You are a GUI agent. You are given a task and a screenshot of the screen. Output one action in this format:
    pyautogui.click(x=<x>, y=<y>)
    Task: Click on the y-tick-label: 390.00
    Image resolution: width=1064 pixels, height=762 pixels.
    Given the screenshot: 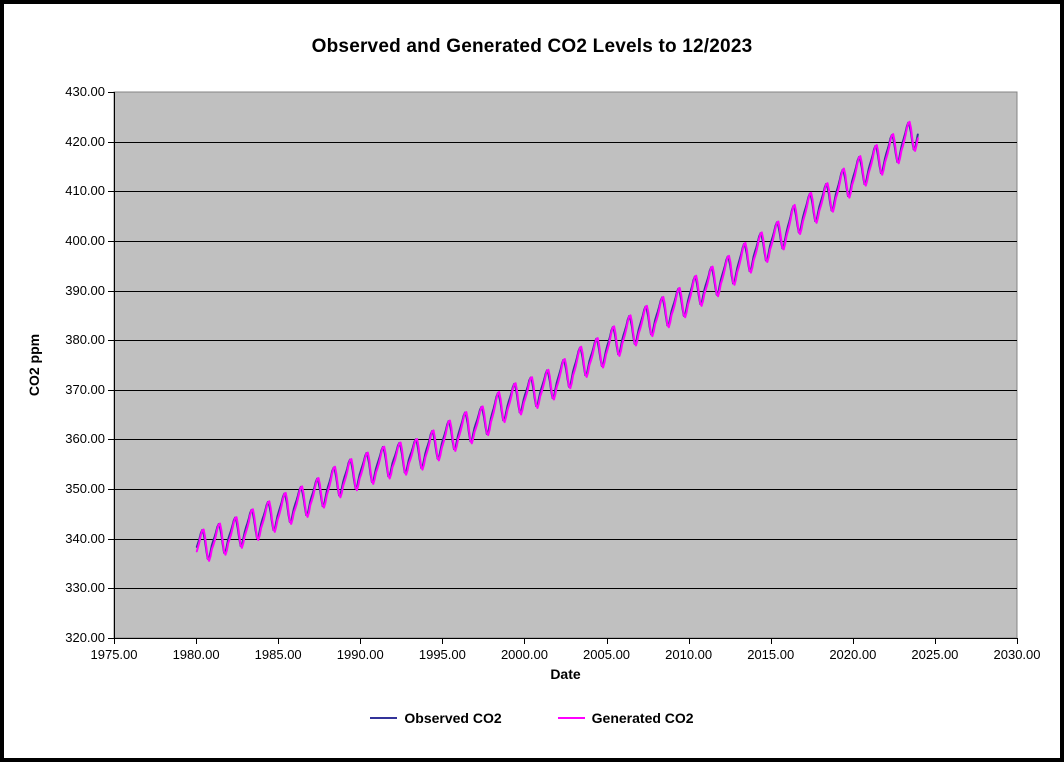 What is the action you would take?
    pyautogui.click(x=85, y=290)
    